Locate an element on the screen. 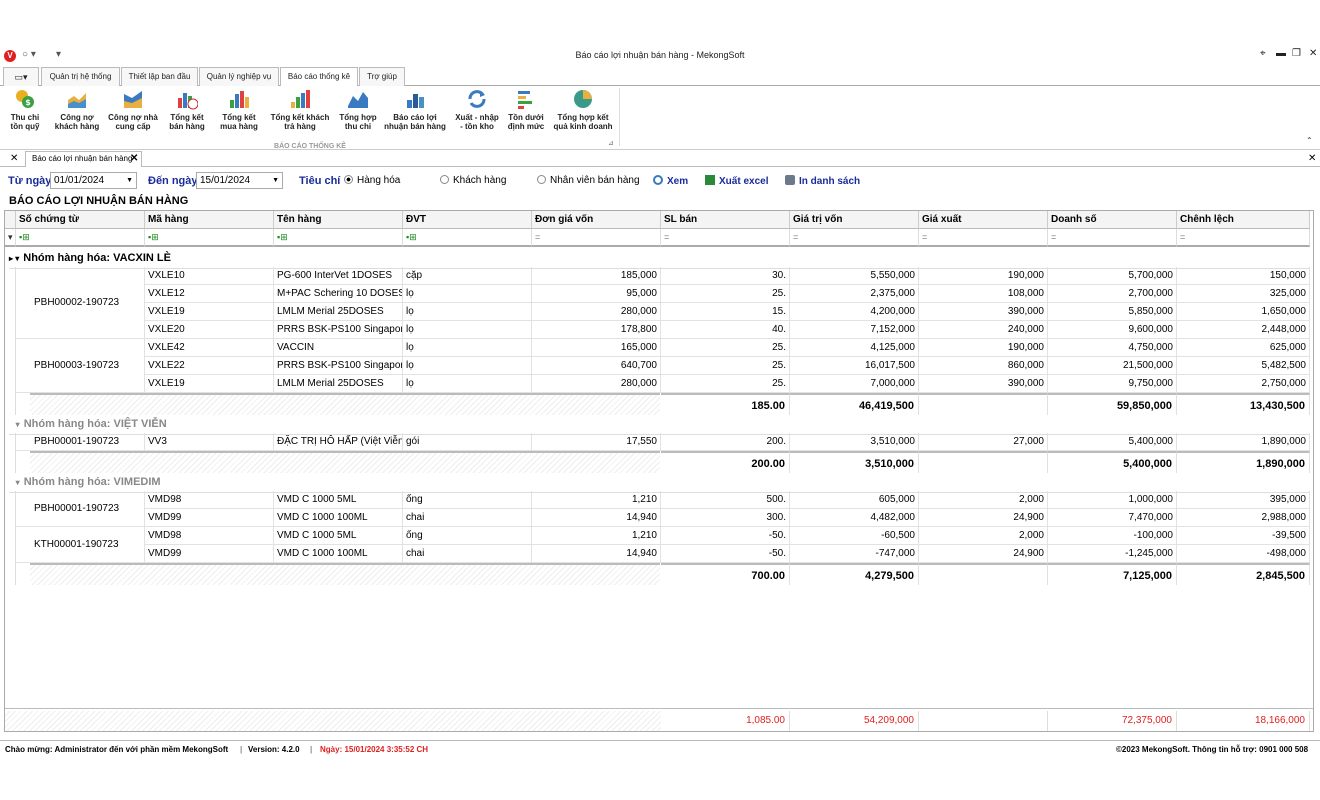 The image size is (1320, 800). expand-chevron-icon: ▸ ▾ is located at coordinates (14, 258).